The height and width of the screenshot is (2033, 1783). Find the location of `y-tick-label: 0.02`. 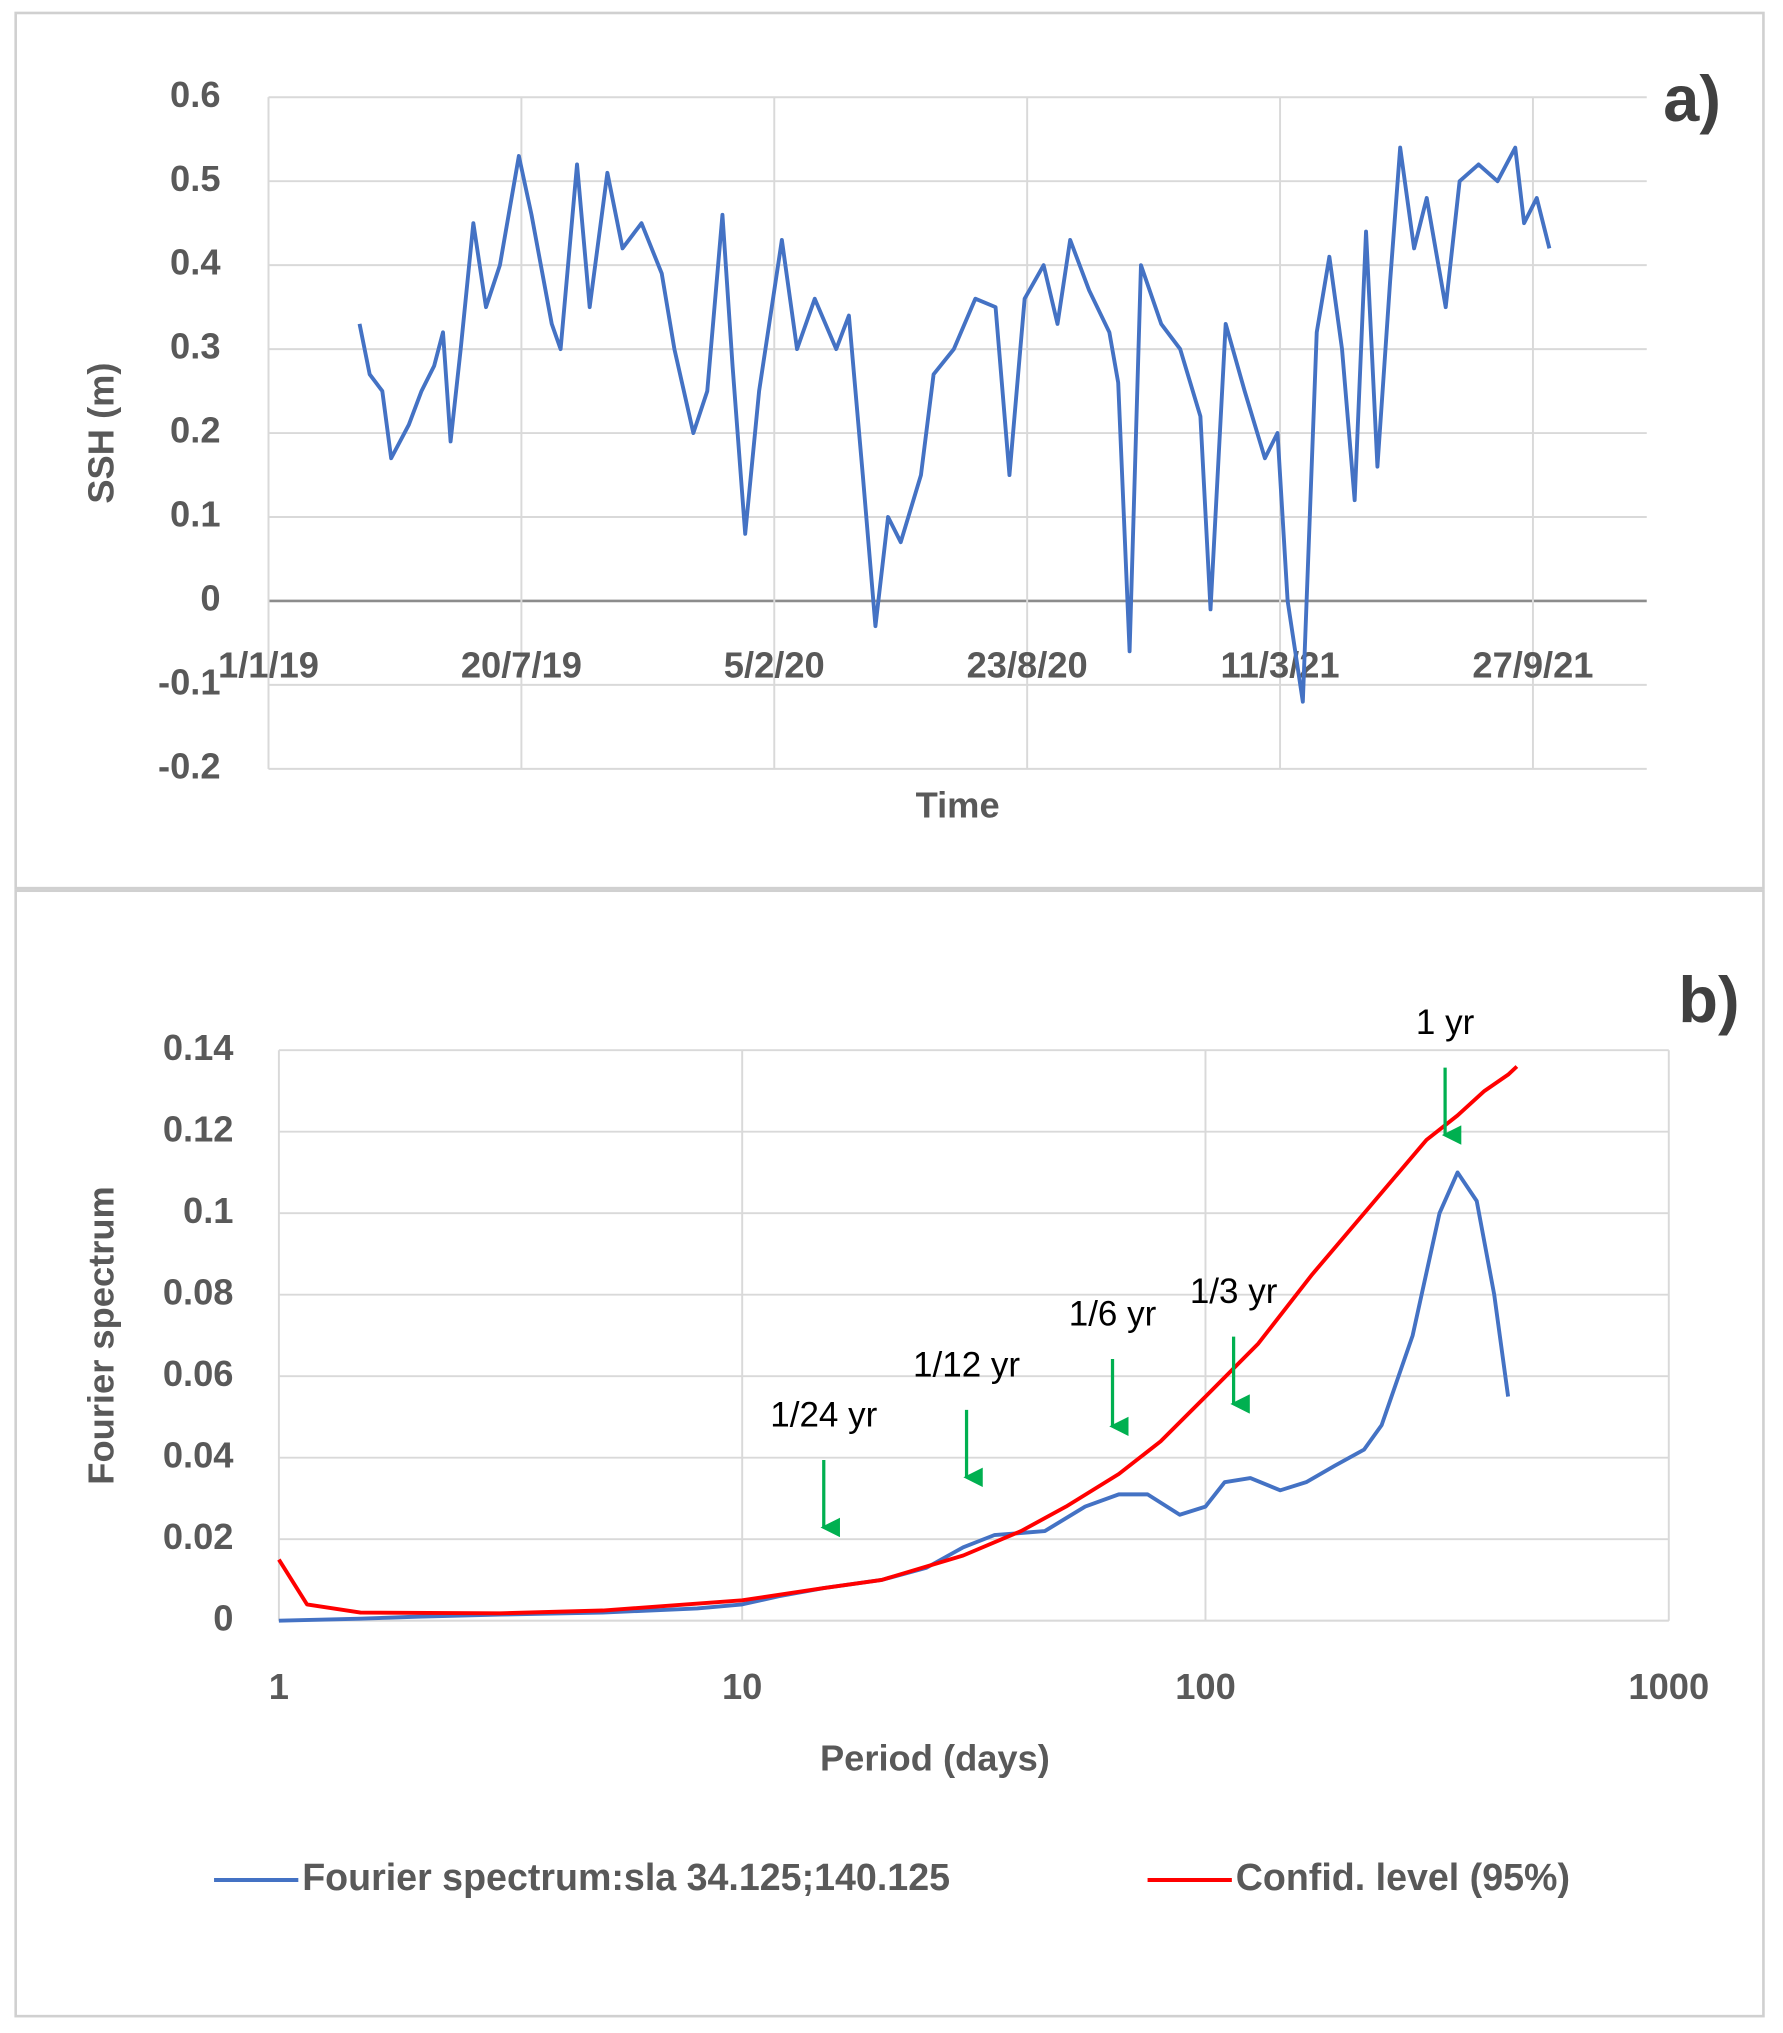

y-tick-label: 0.02 is located at coordinates (198, 1536).